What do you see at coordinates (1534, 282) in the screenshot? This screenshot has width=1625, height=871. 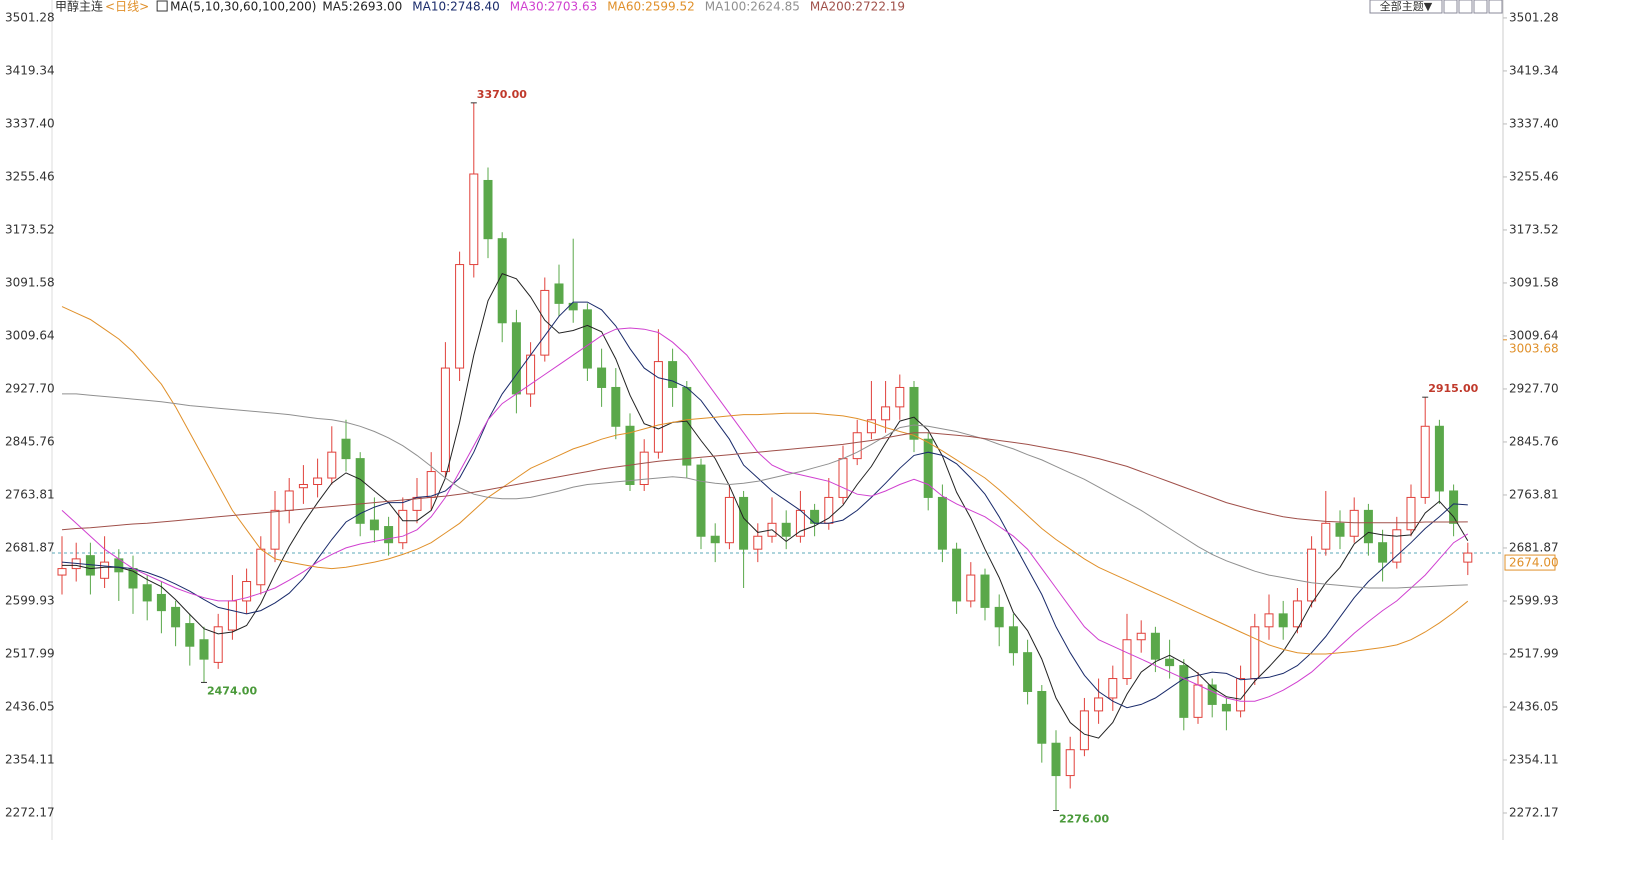 I see `y-tick-label-right: 3091.58` at bounding box center [1534, 282].